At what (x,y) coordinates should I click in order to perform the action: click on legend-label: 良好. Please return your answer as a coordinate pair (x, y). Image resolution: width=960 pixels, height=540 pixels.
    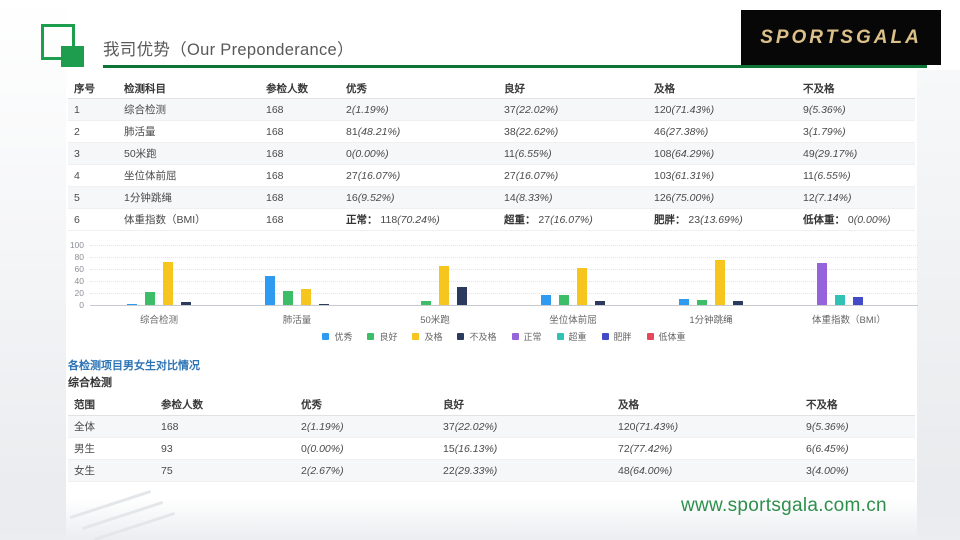
    Looking at the image, I should click on (388, 337).